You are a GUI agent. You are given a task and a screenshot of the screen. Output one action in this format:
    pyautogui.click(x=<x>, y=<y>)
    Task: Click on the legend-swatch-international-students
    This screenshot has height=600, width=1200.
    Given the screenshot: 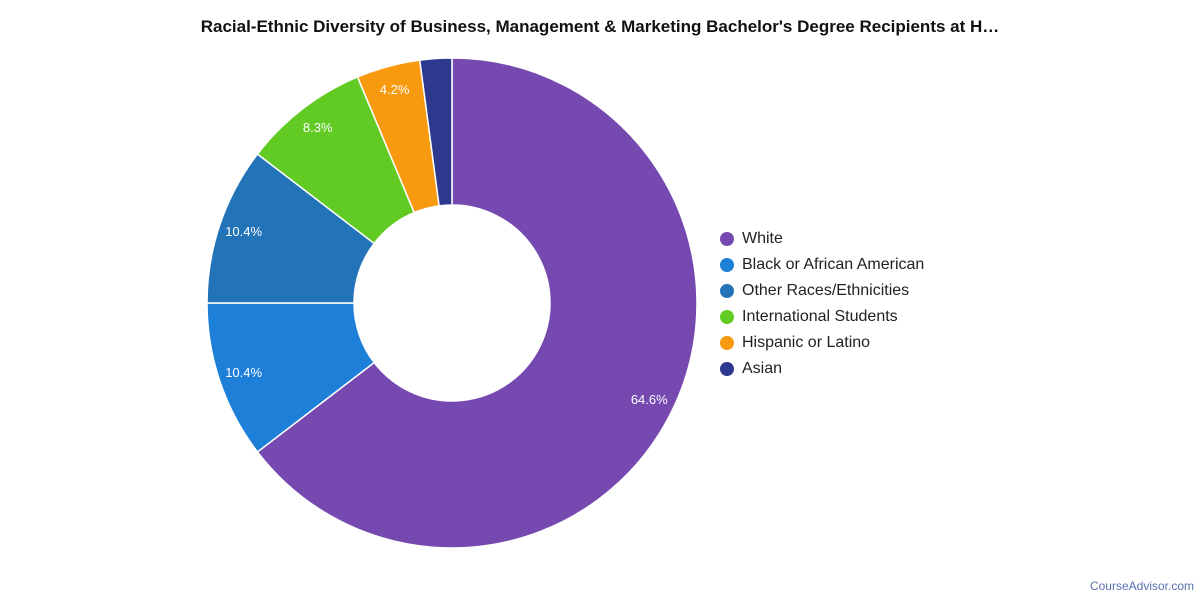 What is the action you would take?
    pyautogui.click(x=727, y=317)
    